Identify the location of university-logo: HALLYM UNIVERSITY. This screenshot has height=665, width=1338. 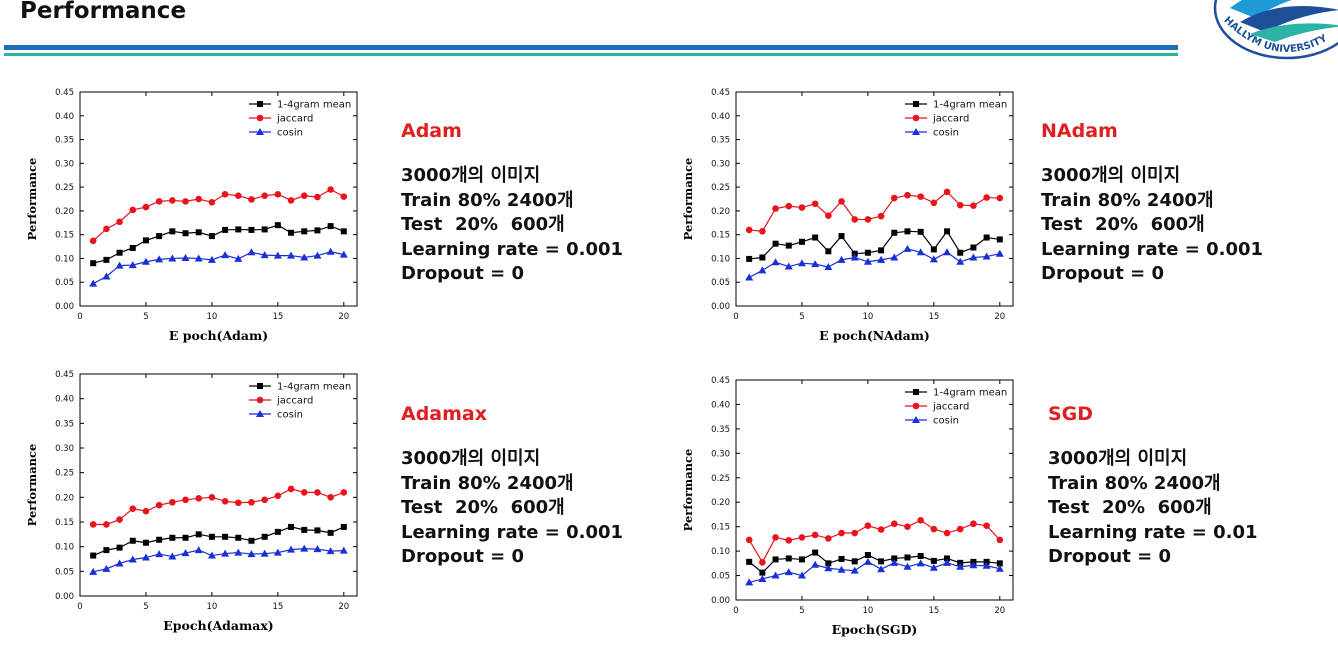
(1275, 30).